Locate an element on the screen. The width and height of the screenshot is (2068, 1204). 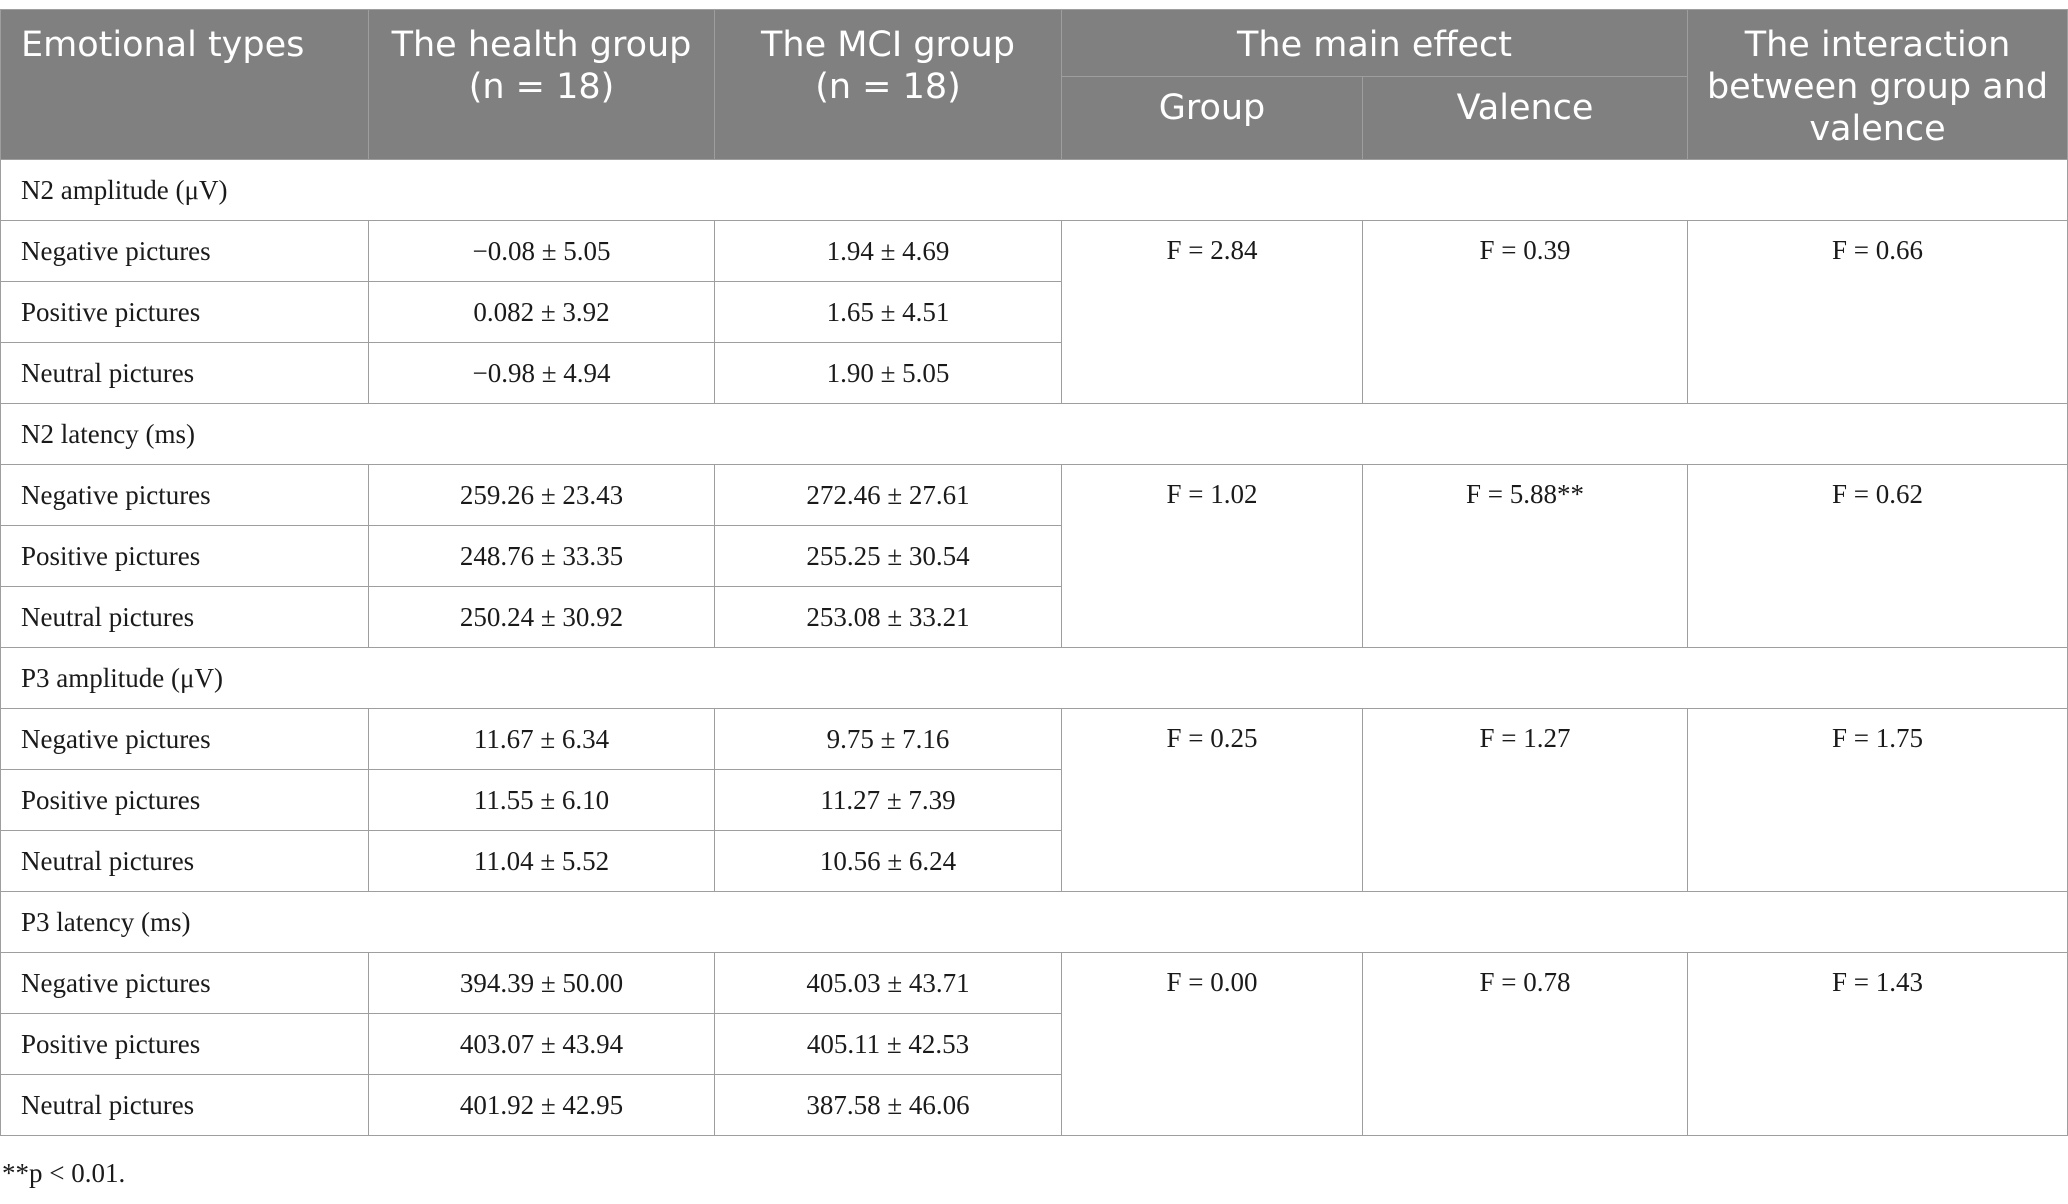
table-row: Positive pictures 0.082 ± 3.92 1.65 ± 4.51 is located at coordinates (1034, 312).